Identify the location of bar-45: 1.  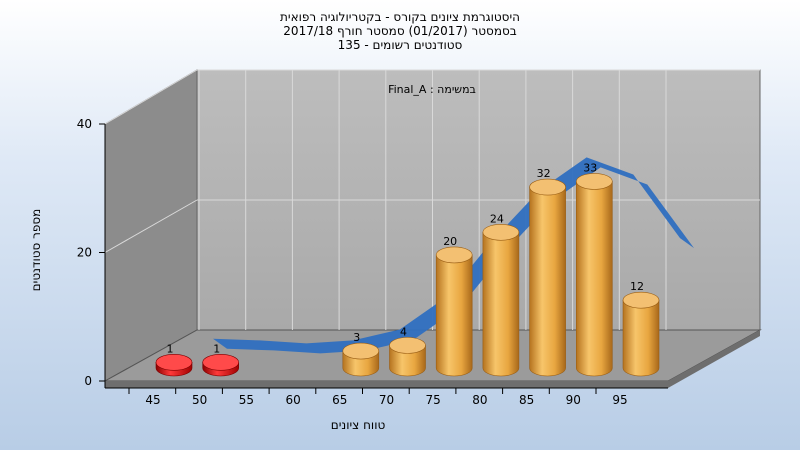
(174, 359).